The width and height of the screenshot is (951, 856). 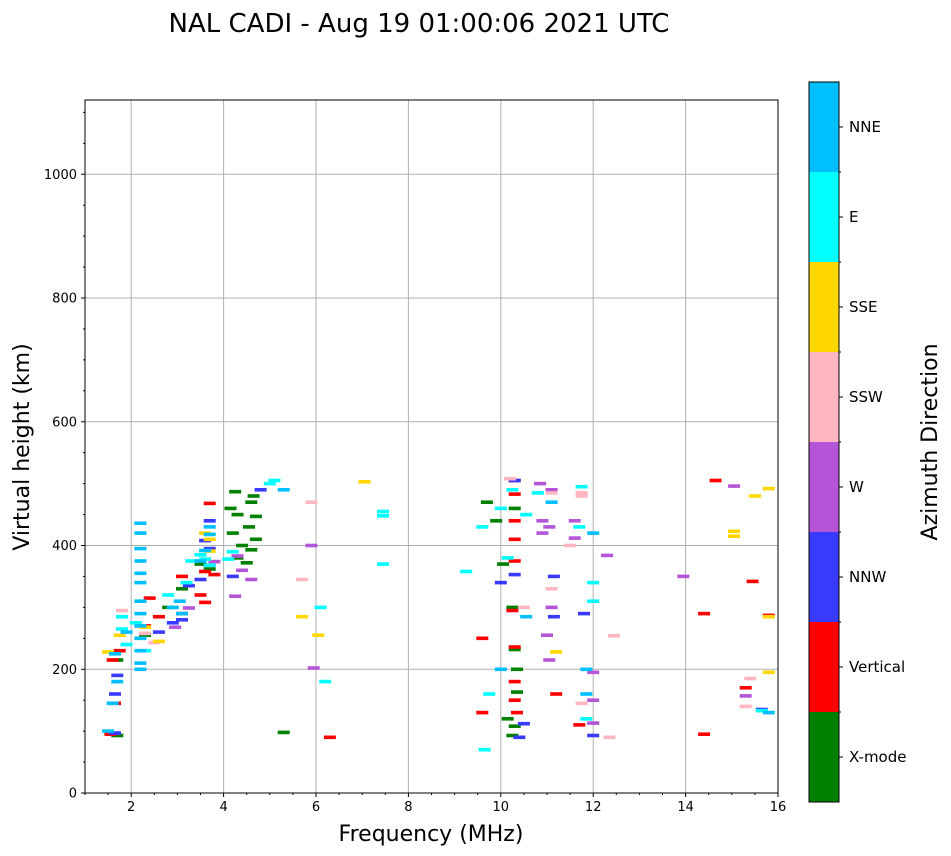 What do you see at coordinates (863, 307) in the screenshot?
I see `colorbar-label-item: SSE` at bounding box center [863, 307].